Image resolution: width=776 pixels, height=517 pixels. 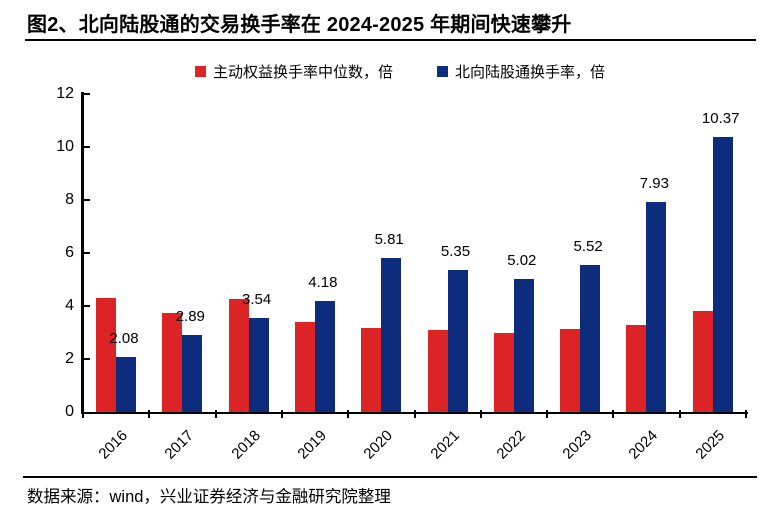 What do you see at coordinates (378, 445) in the screenshot?
I see `x-axis-label-2020: 2020` at bounding box center [378, 445].